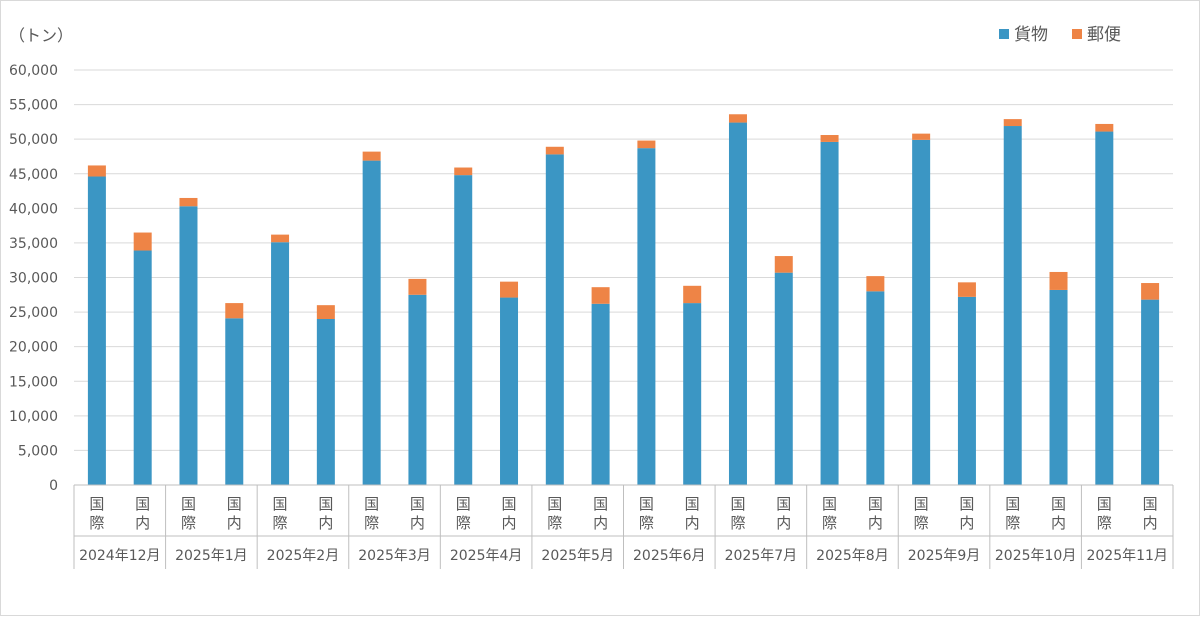 The image size is (1200, 617). I want to click on month-label: 2025年2月, so click(303, 556).